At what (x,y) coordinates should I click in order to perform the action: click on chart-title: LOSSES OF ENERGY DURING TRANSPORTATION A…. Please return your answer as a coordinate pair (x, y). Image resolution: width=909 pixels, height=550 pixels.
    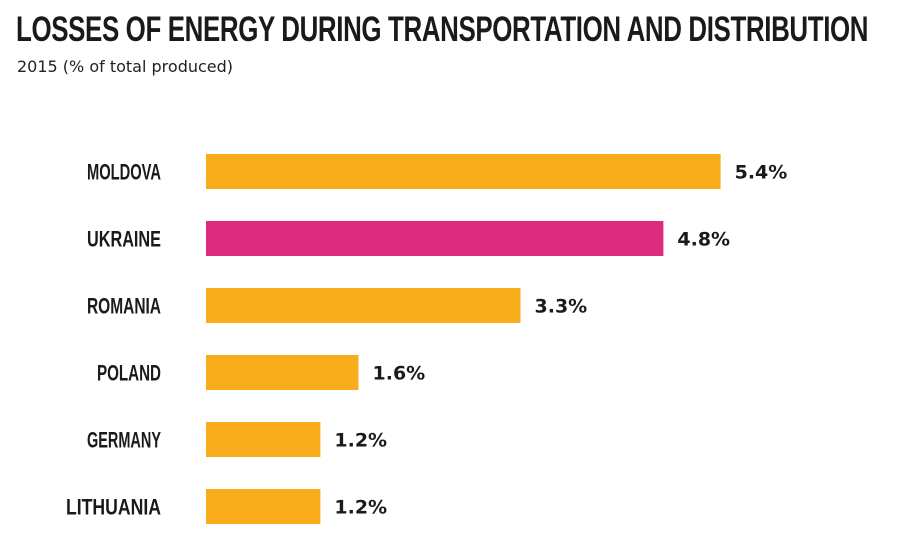
    Looking at the image, I should click on (442, 29).